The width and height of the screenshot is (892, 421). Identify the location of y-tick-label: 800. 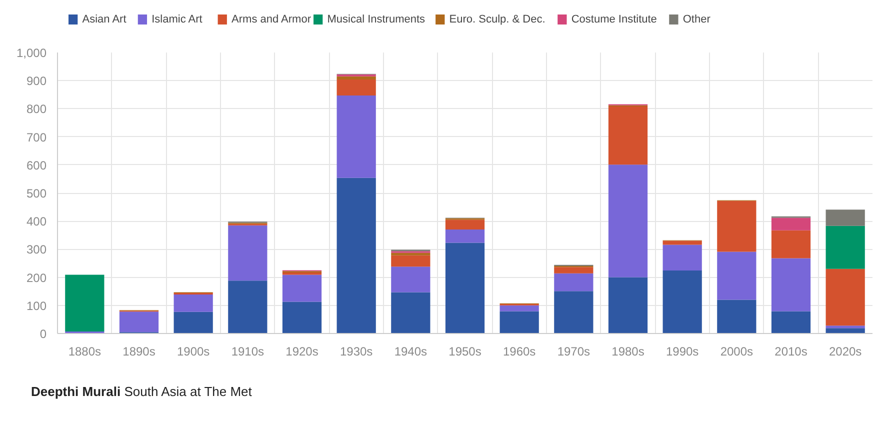
(36, 109).